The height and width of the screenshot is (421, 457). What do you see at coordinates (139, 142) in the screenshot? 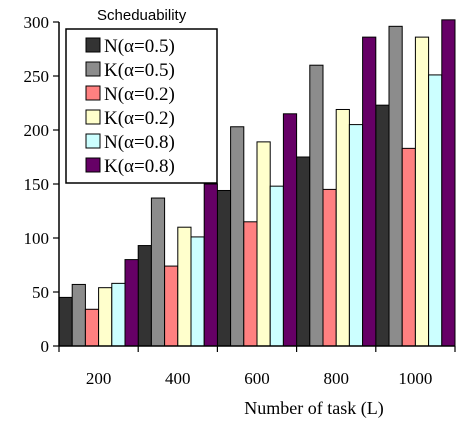
I see `legend-entry: N(α=0.8)` at bounding box center [139, 142].